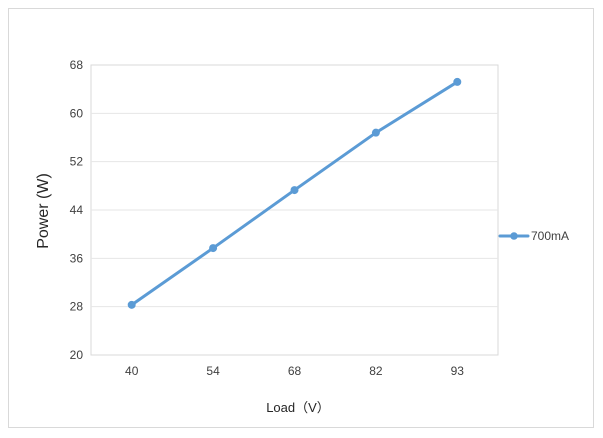 Image resolution: width=603 pixels, height=438 pixels. What do you see at coordinates (550, 236) in the screenshot?
I see `legend-label: 700mA` at bounding box center [550, 236].